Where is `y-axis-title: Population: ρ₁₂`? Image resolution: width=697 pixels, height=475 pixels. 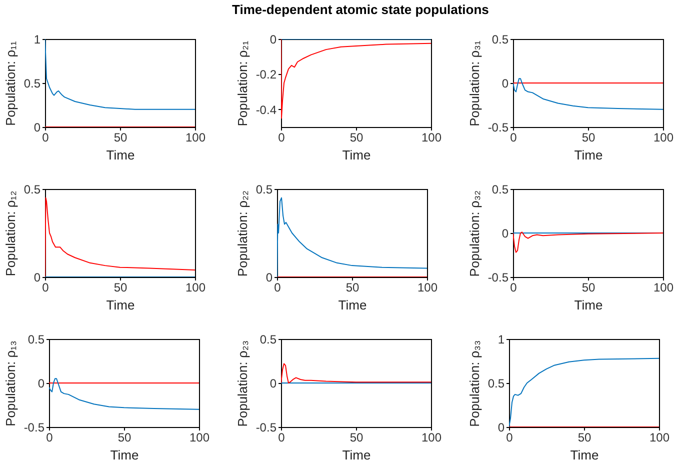 y-axis-title: Population: ρ₁₂ is located at coordinates (10, 233).